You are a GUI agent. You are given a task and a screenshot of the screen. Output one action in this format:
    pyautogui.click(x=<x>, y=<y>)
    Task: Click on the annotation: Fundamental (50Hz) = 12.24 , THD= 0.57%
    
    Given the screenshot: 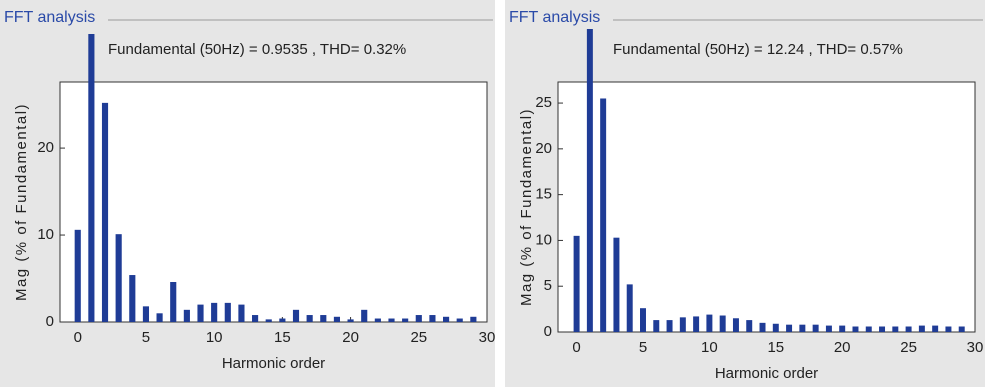 What is the action you would take?
    pyautogui.click(x=758, y=49)
    